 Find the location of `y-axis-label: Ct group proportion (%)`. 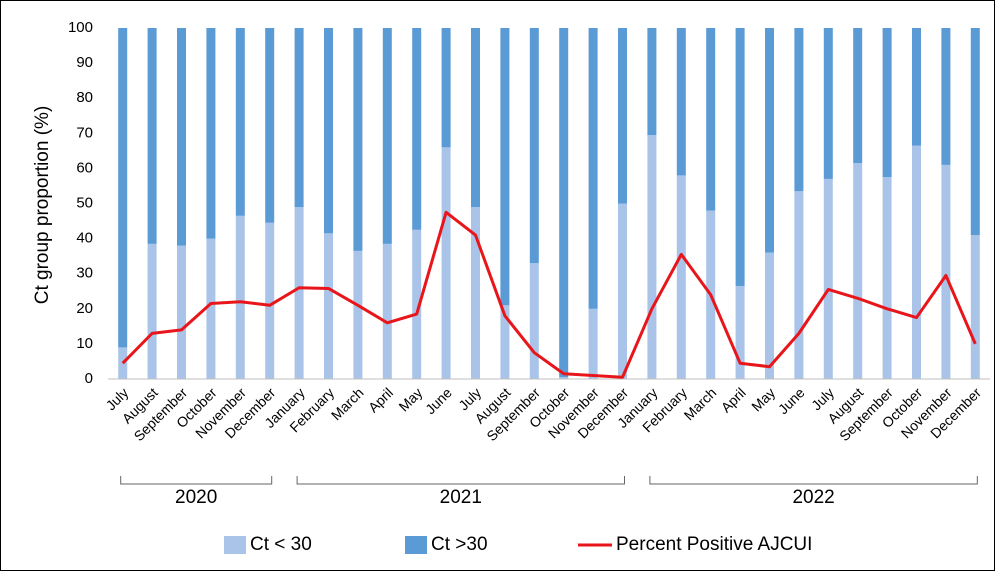

y-axis-label: Ct group proportion (%) is located at coordinates (42, 205).